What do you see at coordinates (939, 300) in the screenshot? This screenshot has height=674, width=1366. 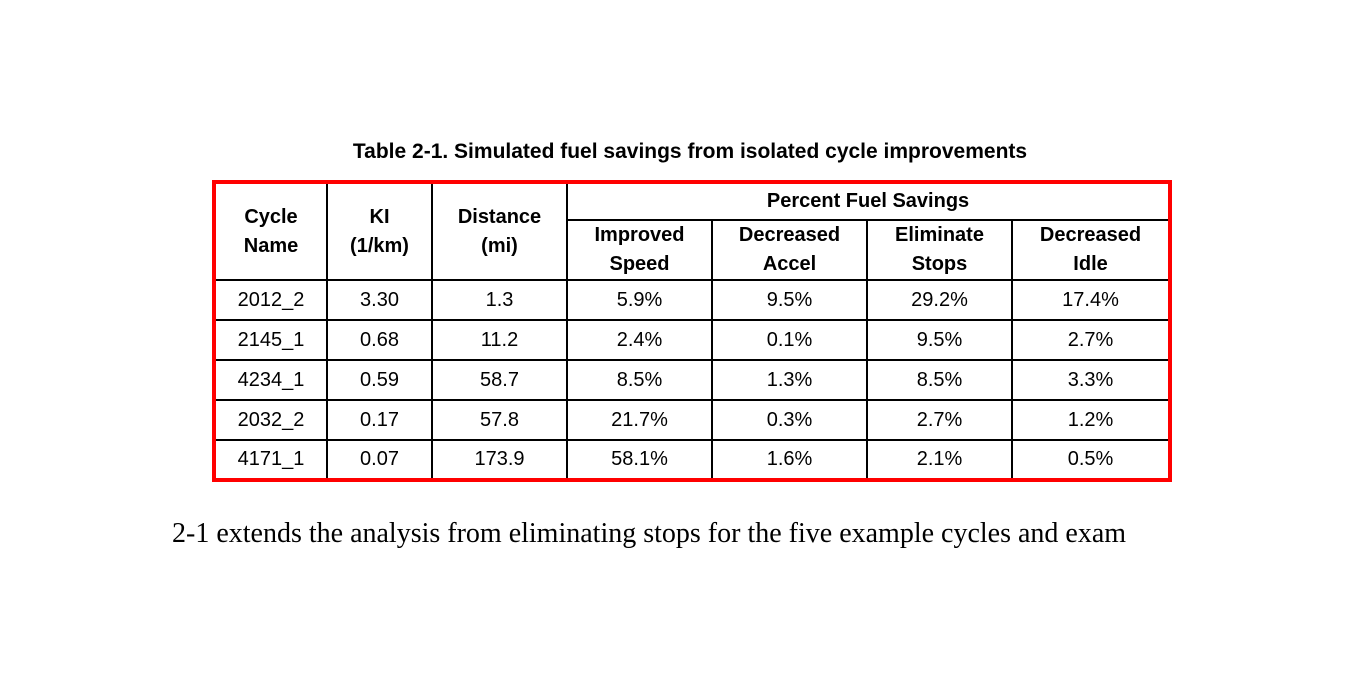 I see `cell-eliminate-stops: 29.2%` at bounding box center [939, 300].